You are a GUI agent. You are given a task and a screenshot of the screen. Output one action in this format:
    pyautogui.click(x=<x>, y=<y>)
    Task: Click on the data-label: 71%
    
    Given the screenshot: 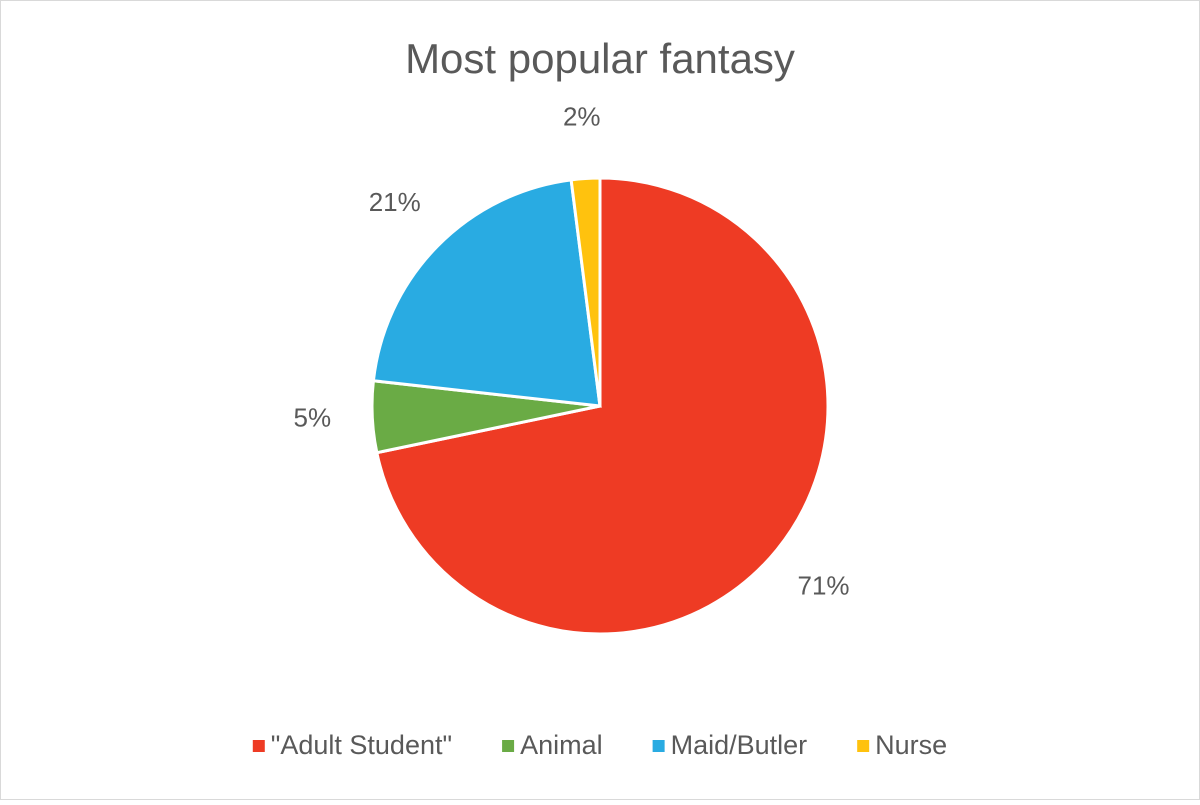 What is the action you would take?
    pyautogui.click(x=824, y=585)
    